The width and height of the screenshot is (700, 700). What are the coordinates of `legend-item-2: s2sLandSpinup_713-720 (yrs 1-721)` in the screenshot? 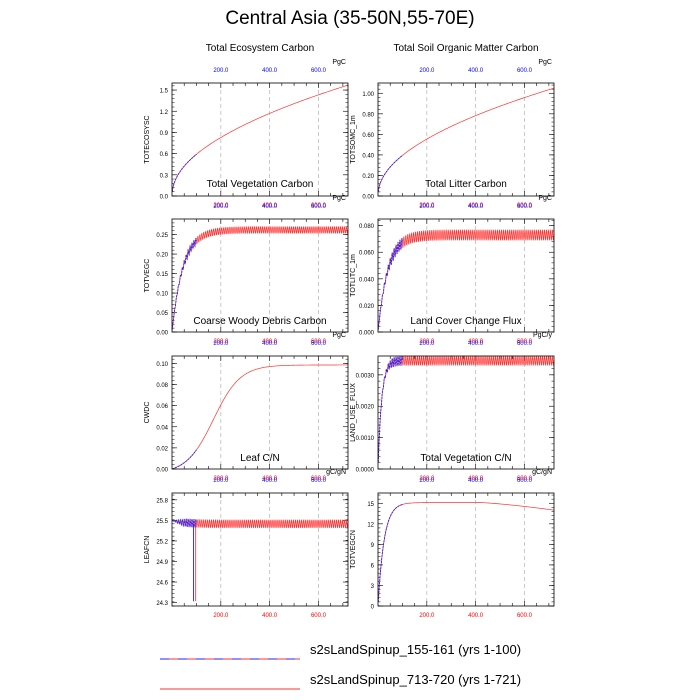 It's located at (340, 685).